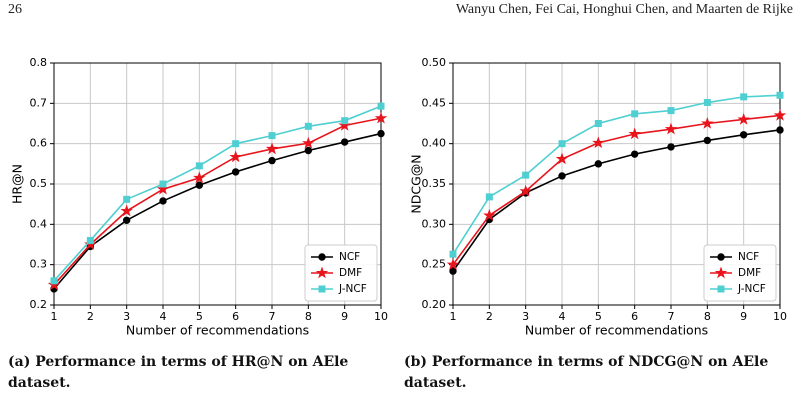 The image size is (801, 402). What do you see at coordinates (634, 316) in the screenshot?
I see `x-tick-label: 6` at bounding box center [634, 316].